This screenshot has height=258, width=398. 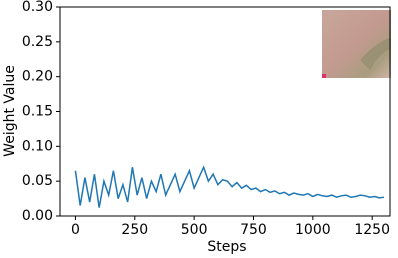 What do you see at coordinates (134, 230) in the screenshot?
I see `x-tick-label: 250` at bounding box center [134, 230].